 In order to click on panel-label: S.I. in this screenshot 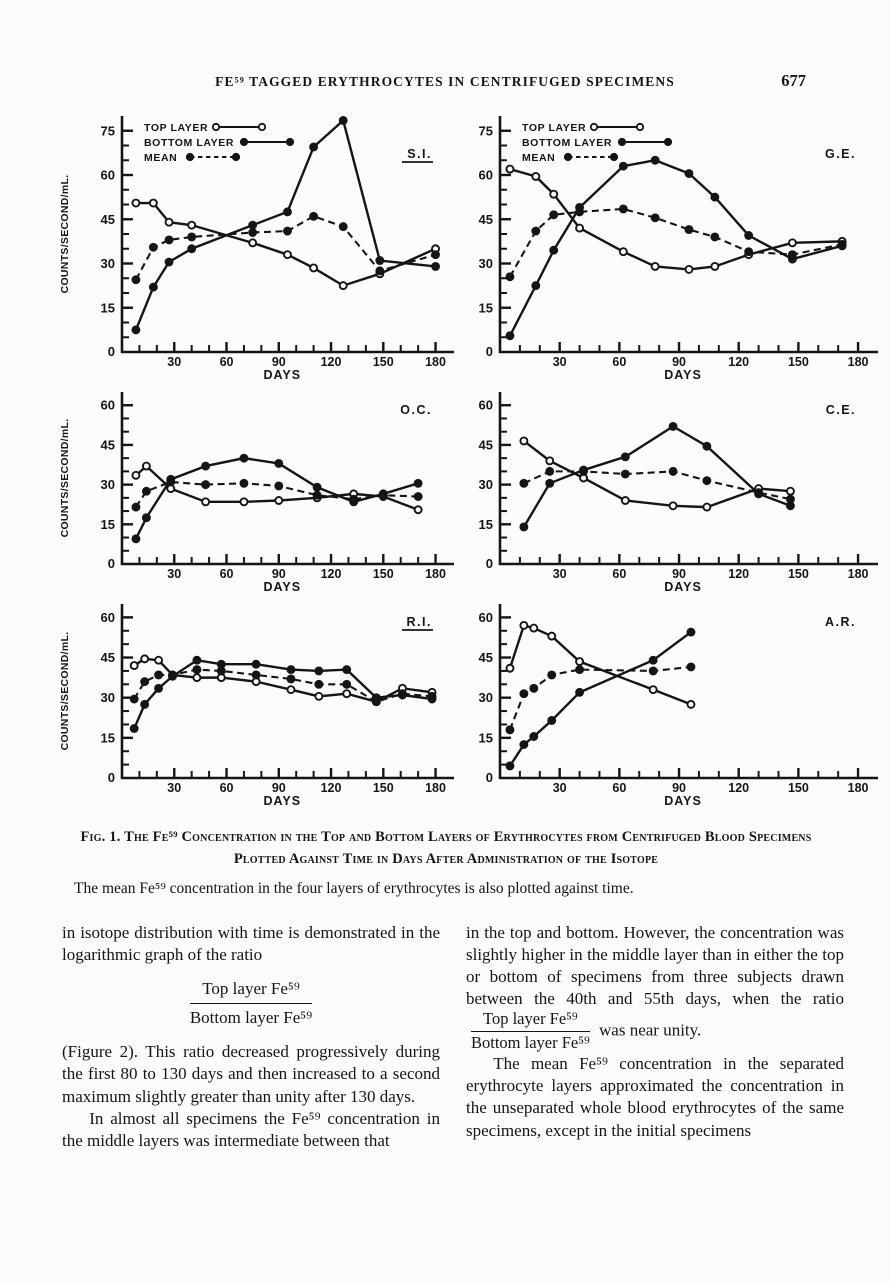, I will do `click(419, 154)`.